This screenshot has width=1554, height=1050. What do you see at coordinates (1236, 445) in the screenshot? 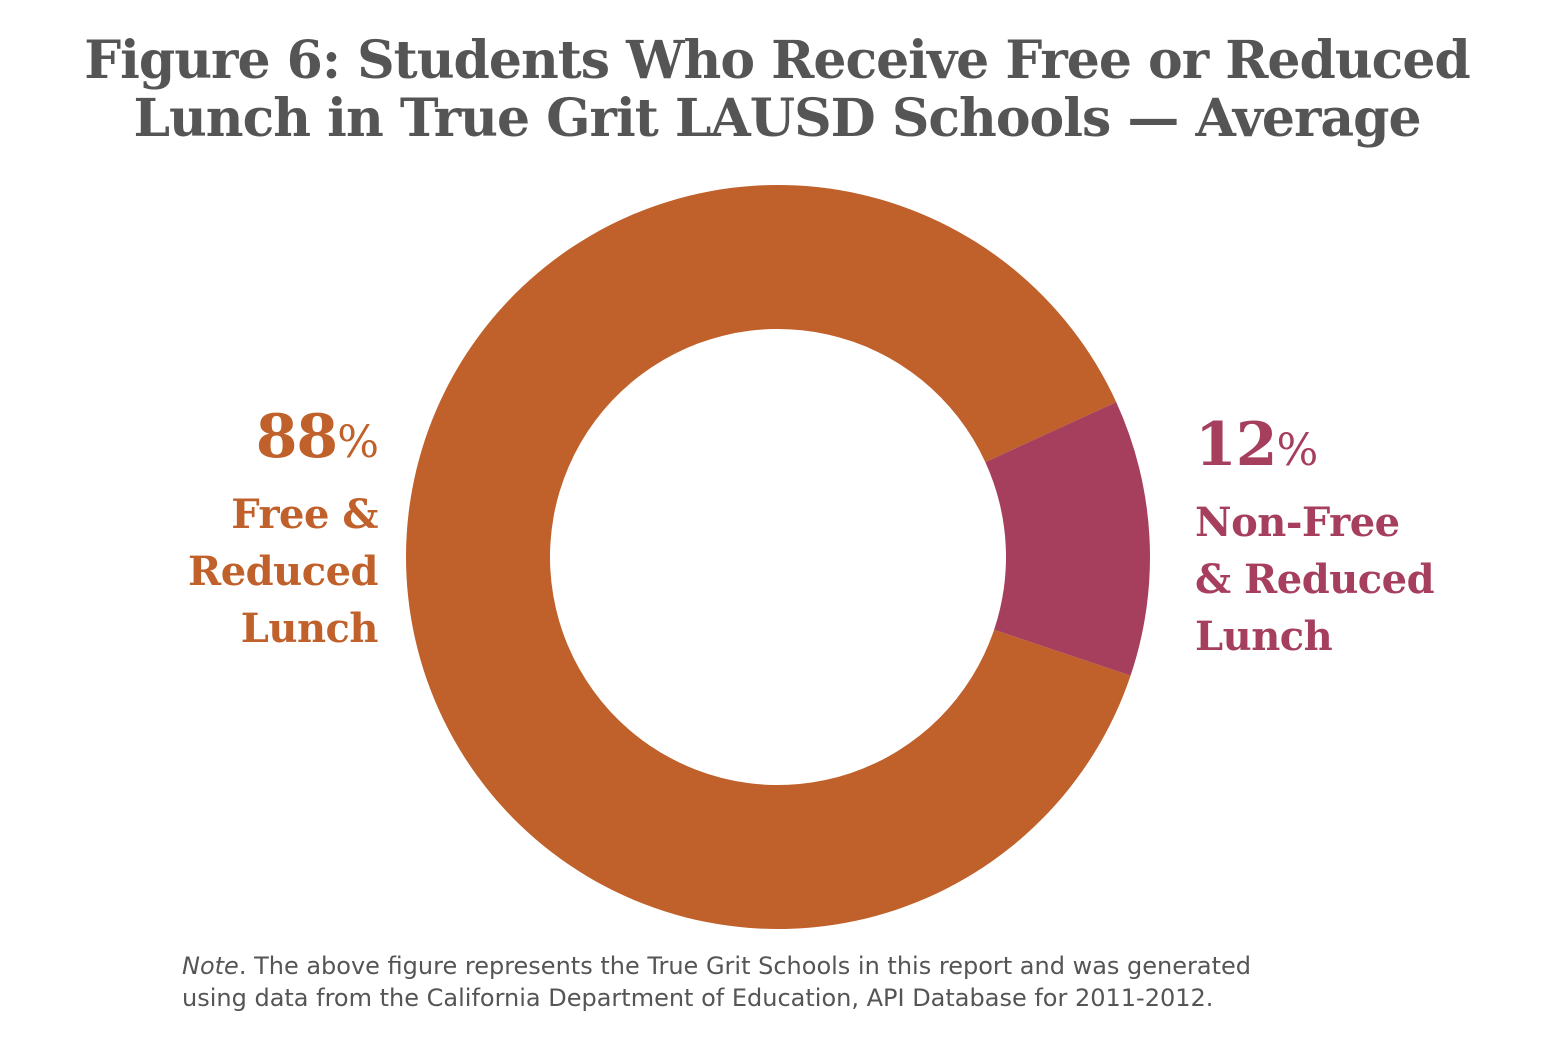
I see `slice-value-number: 12` at bounding box center [1236, 445].